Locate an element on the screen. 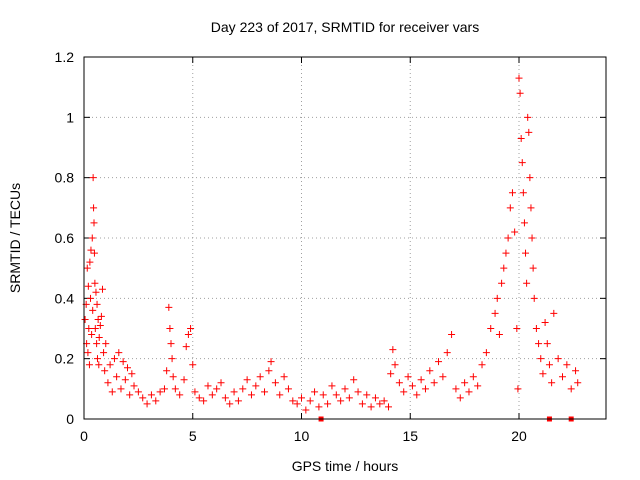 The image size is (640, 480). y-tick-label: 0.4 is located at coordinates (65, 298).